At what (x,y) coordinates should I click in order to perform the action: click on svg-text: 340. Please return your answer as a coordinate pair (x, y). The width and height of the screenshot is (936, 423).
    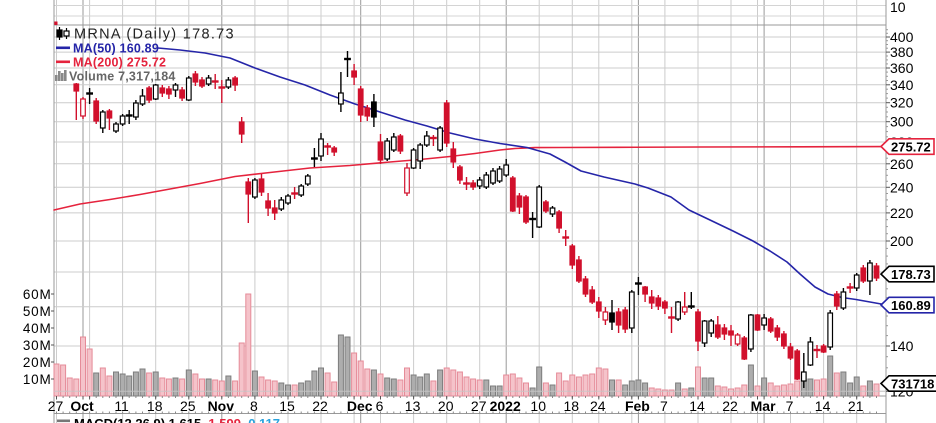
    Looking at the image, I should click on (902, 85).